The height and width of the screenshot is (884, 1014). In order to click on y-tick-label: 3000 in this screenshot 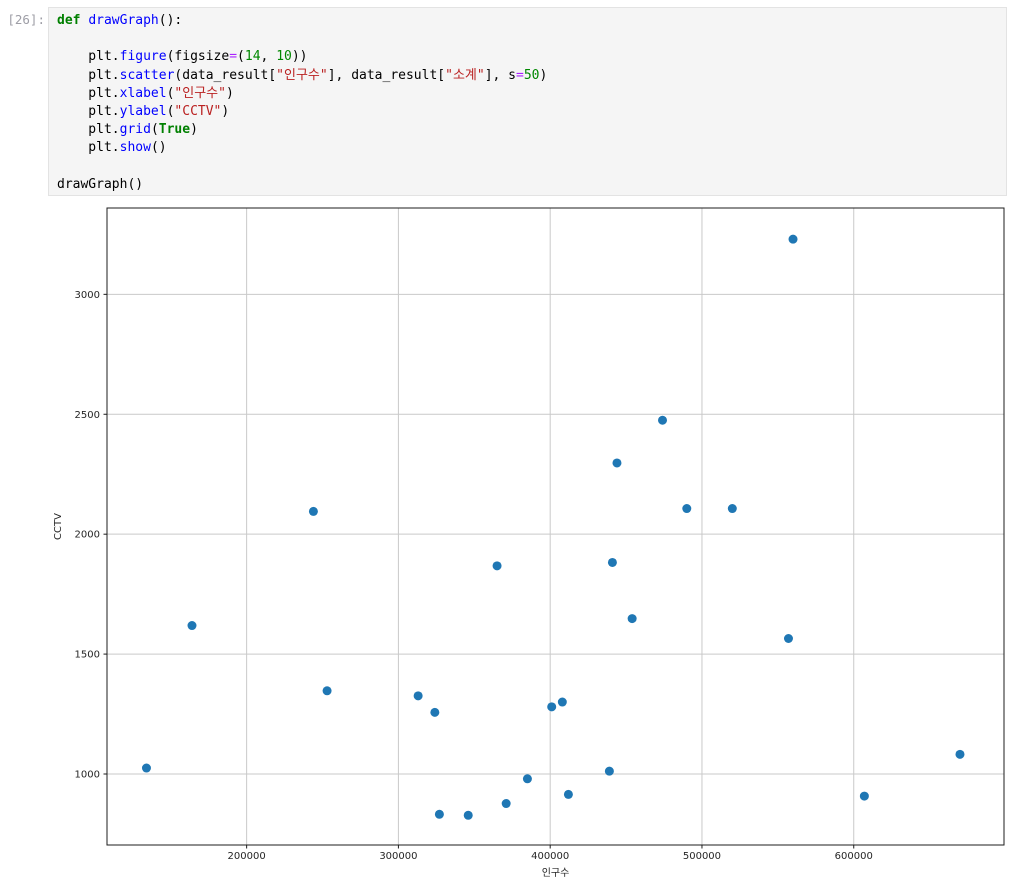, I will do `click(87, 295)`.